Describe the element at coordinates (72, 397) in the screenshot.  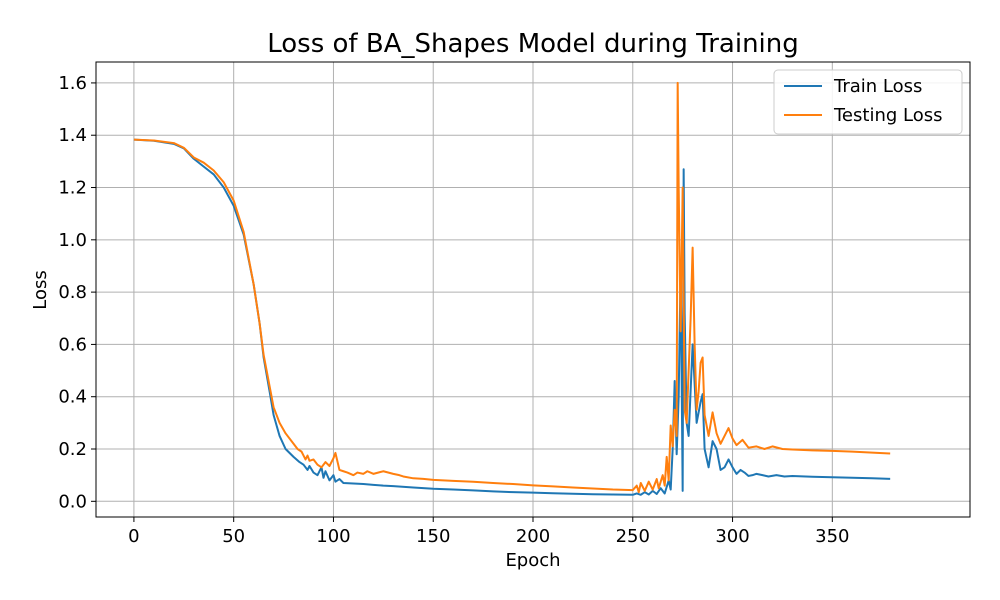
I see `y-tick-label: 0.4` at that location.